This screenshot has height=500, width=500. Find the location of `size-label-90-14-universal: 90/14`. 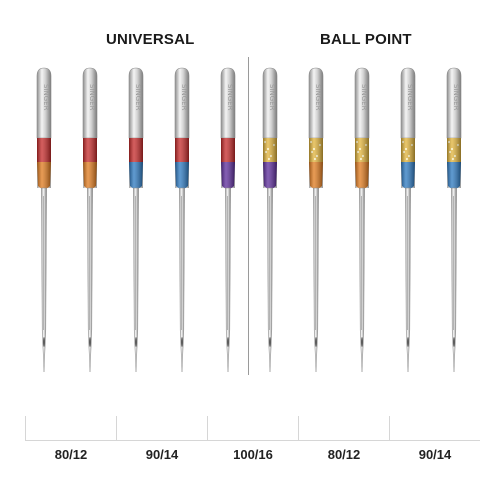

size-label-90-14-universal: 90/14 is located at coordinates (162, 454).